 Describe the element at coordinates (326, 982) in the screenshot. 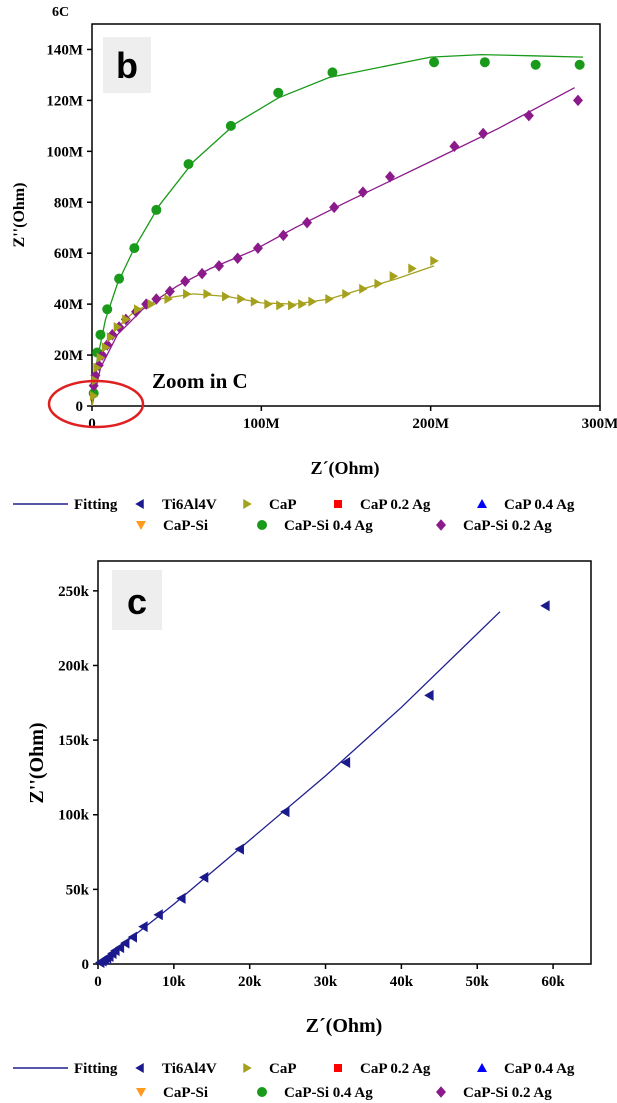

I see `x-tick-label: 30k` at that location.